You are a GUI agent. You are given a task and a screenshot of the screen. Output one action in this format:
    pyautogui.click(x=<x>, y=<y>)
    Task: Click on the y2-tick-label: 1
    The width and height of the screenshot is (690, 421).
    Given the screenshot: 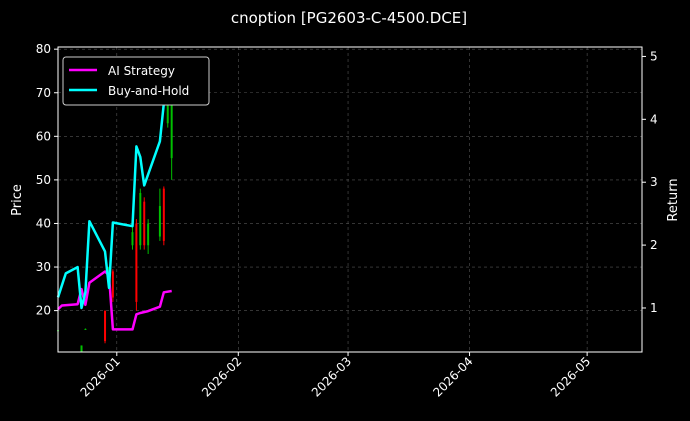 What is the action you would take?
    pyautogui.click(x=654, y=308)
    